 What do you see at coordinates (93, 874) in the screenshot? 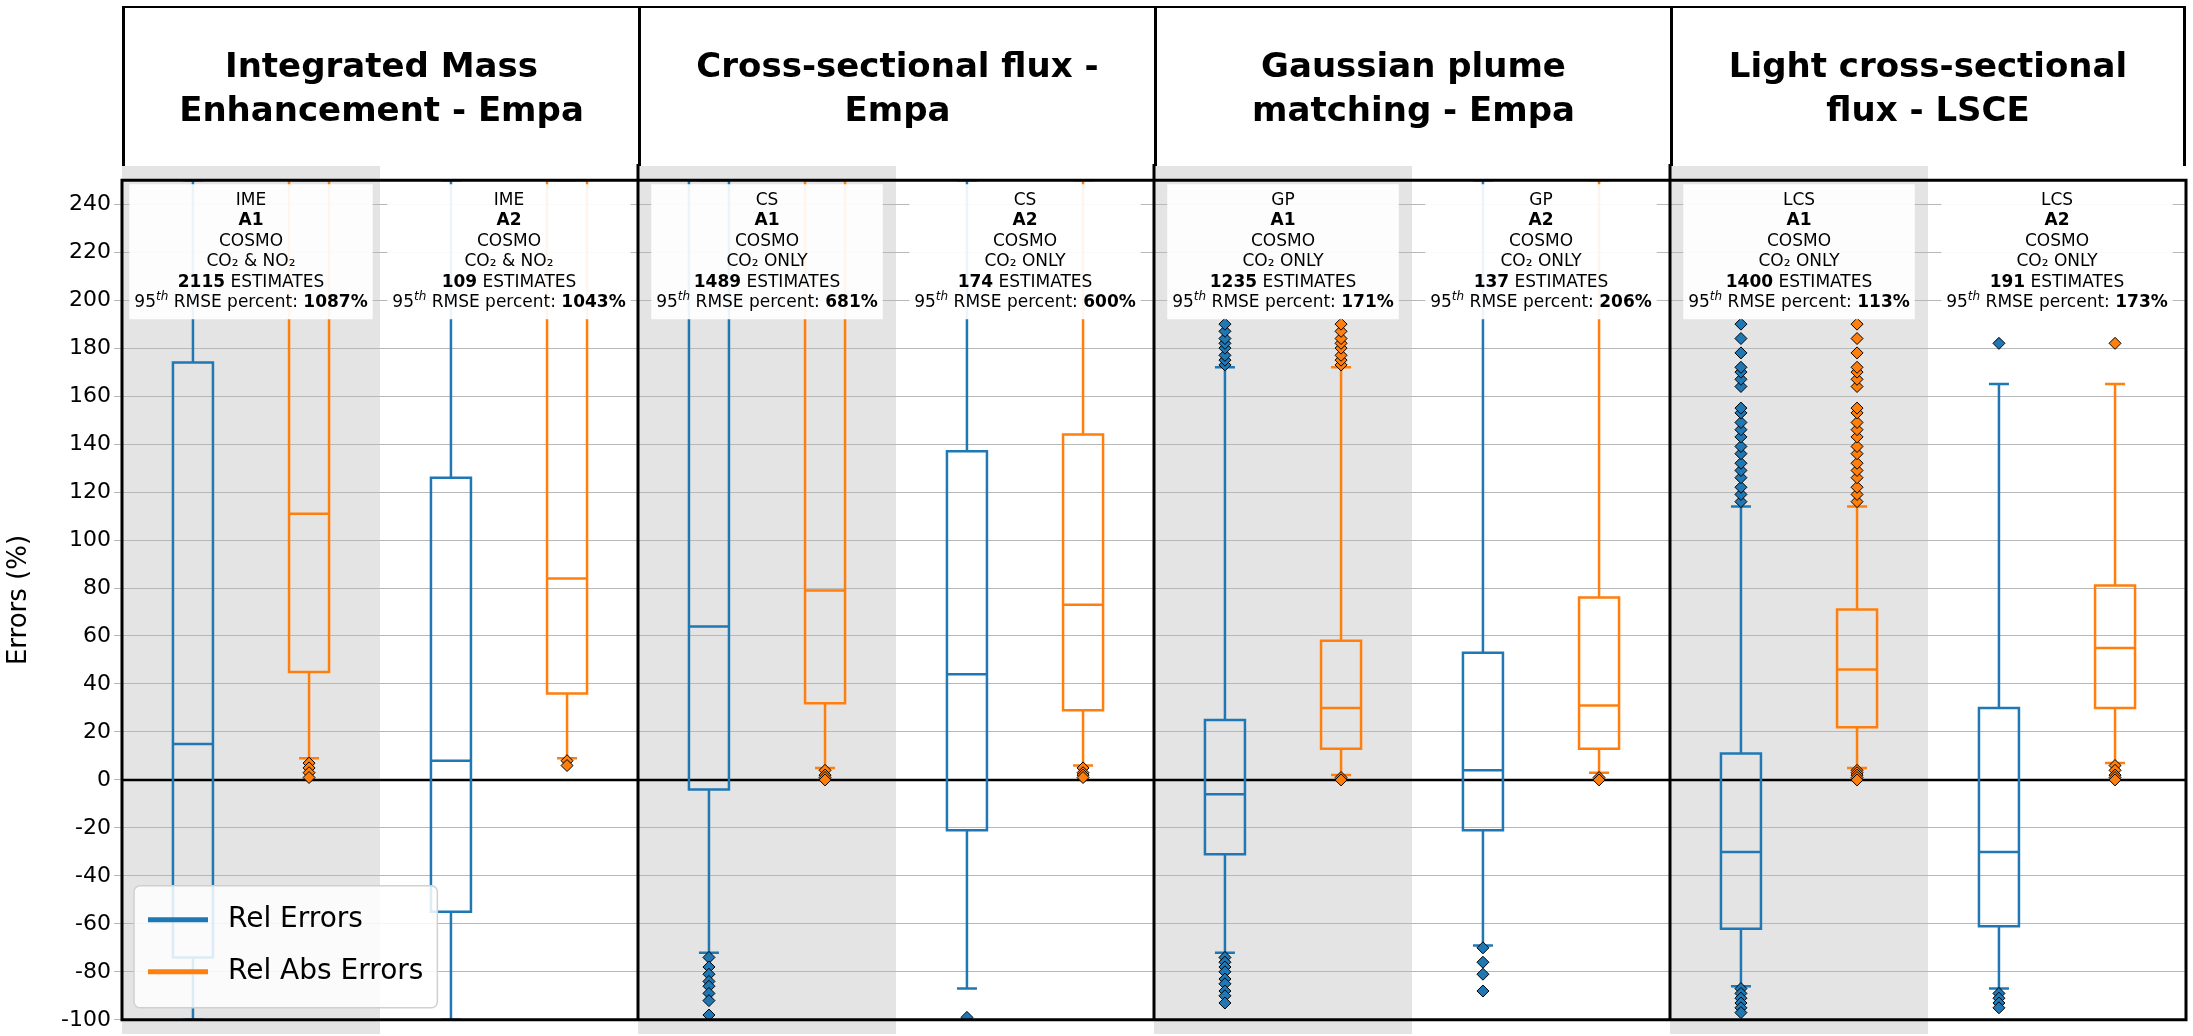
I see `y-tick-label: -40` at bounding box center [93, 874].